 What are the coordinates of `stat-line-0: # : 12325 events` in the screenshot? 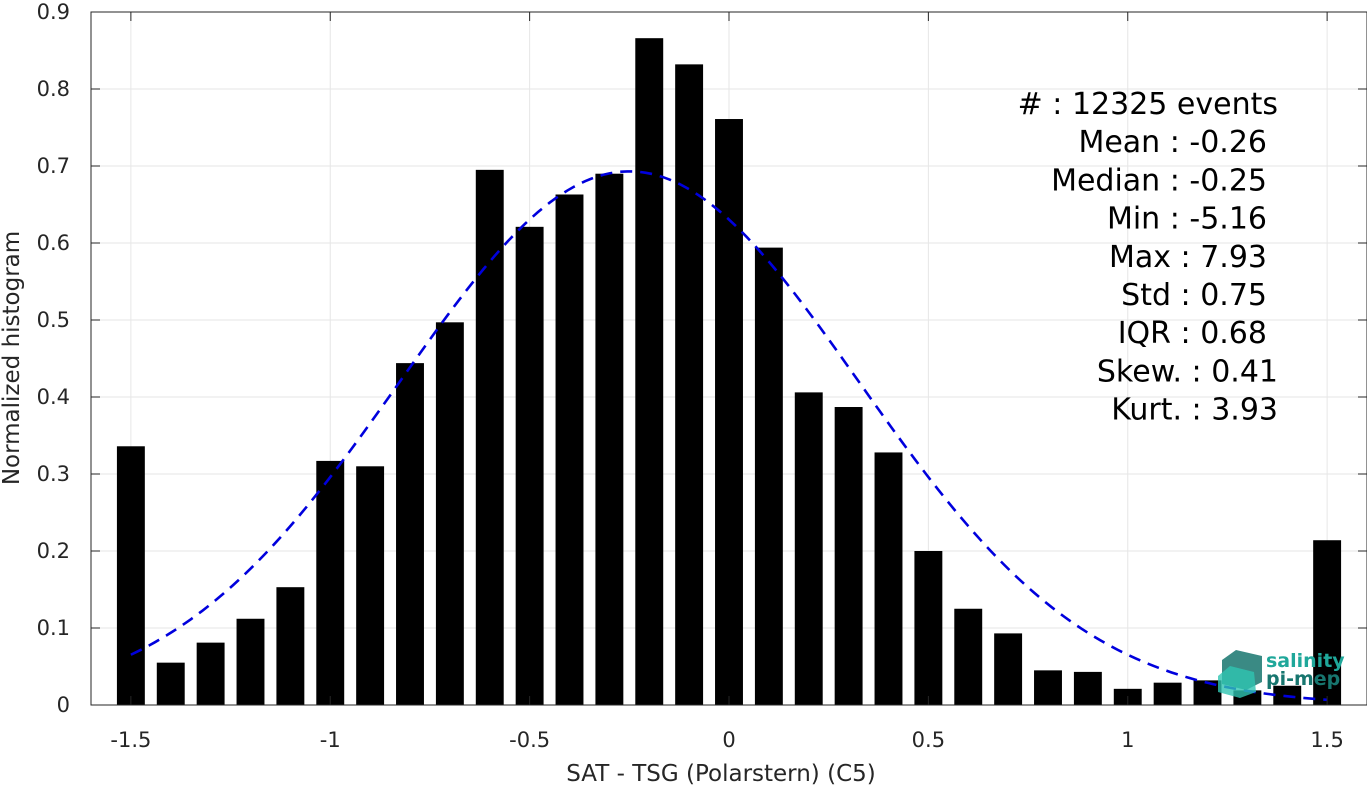 It's located at (1148, 104).